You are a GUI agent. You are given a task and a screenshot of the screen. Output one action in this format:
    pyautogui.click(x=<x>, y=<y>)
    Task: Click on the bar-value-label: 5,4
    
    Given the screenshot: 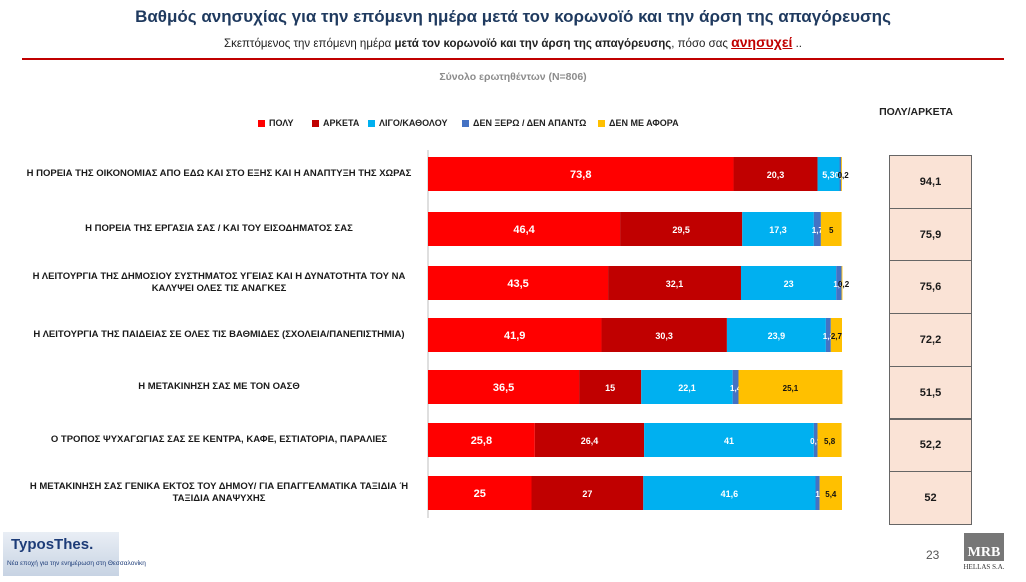 What is the action you would take?
    pyautogui.click(x=831, y=494)
    